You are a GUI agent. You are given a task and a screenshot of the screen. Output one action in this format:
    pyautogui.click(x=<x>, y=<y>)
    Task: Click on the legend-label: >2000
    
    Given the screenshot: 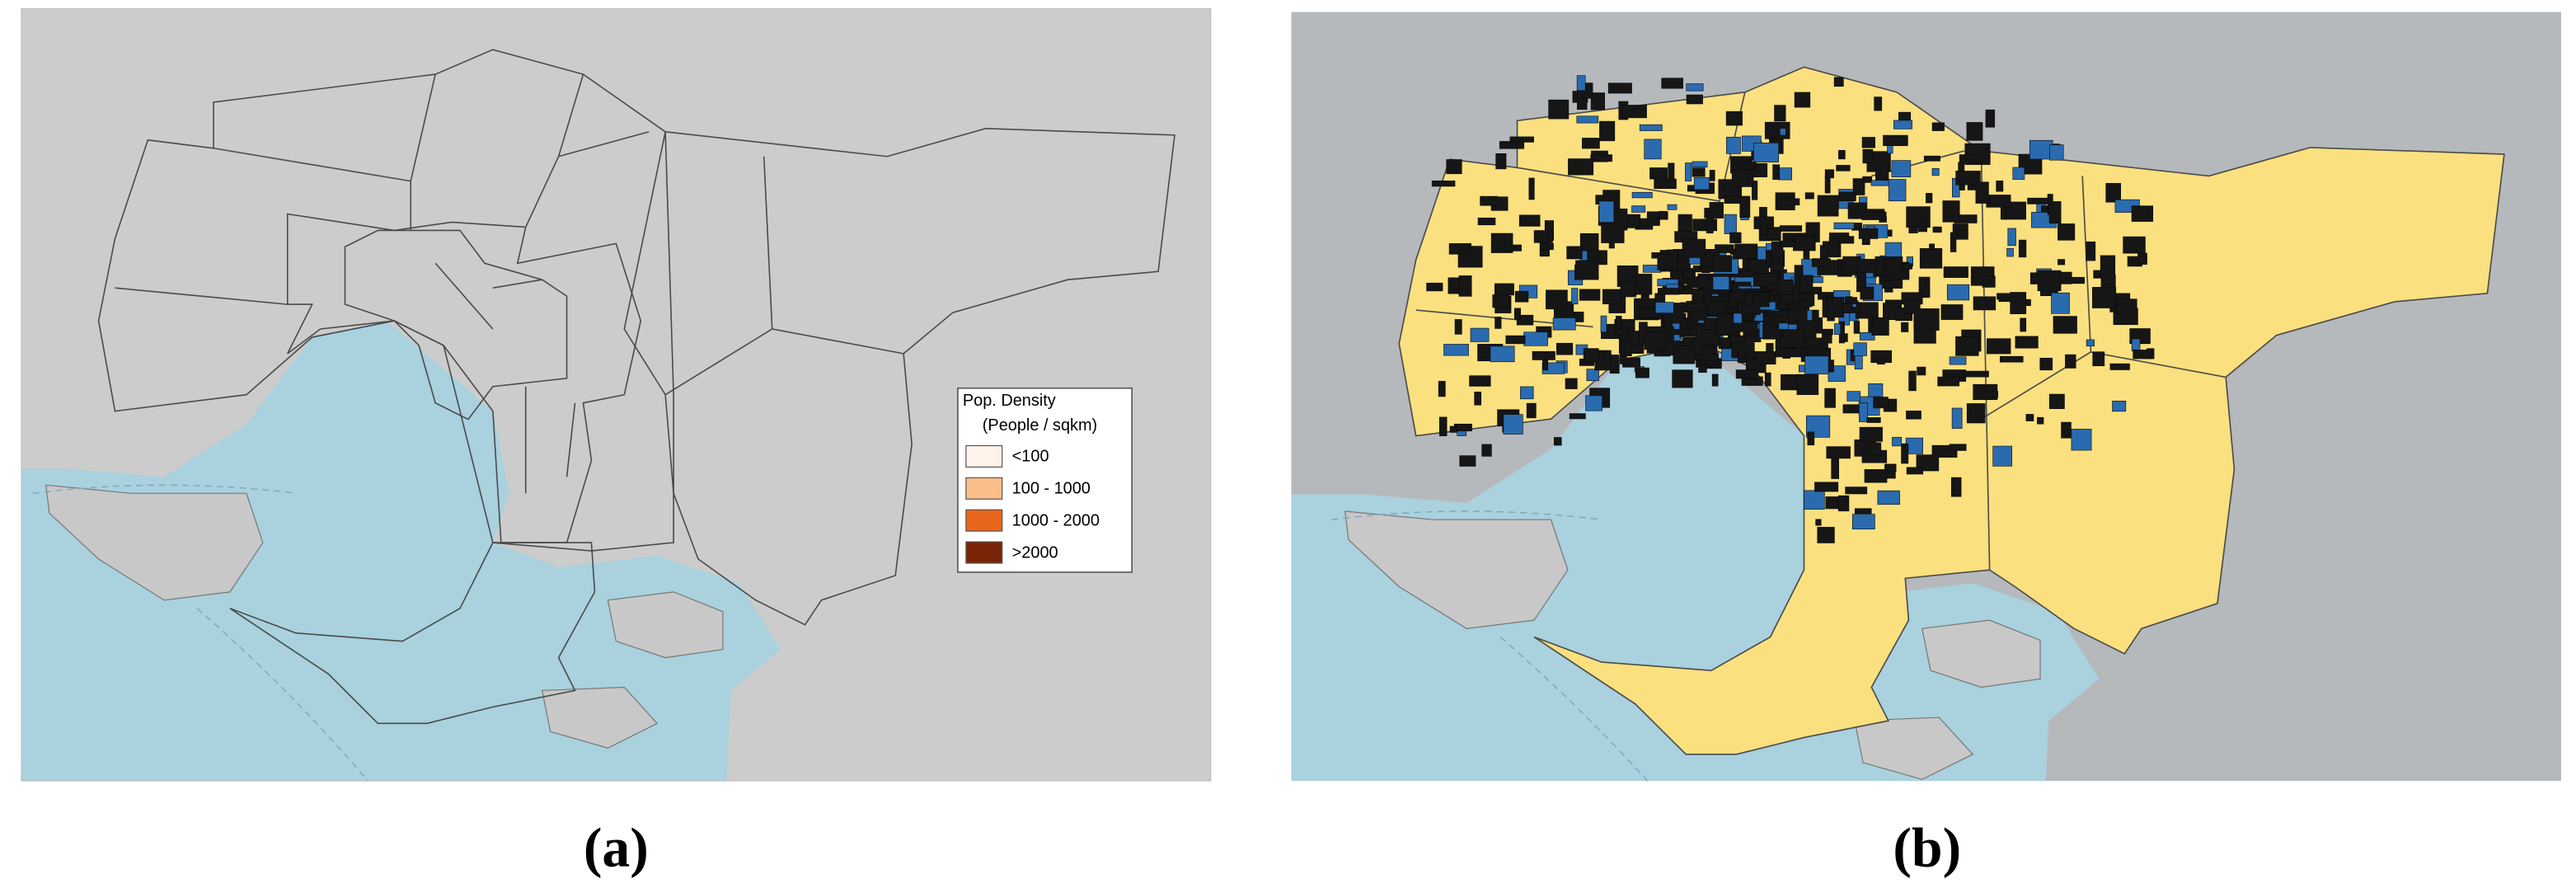 What is the action you would take?
    pyautogui.click(x=1035, y=553)
    